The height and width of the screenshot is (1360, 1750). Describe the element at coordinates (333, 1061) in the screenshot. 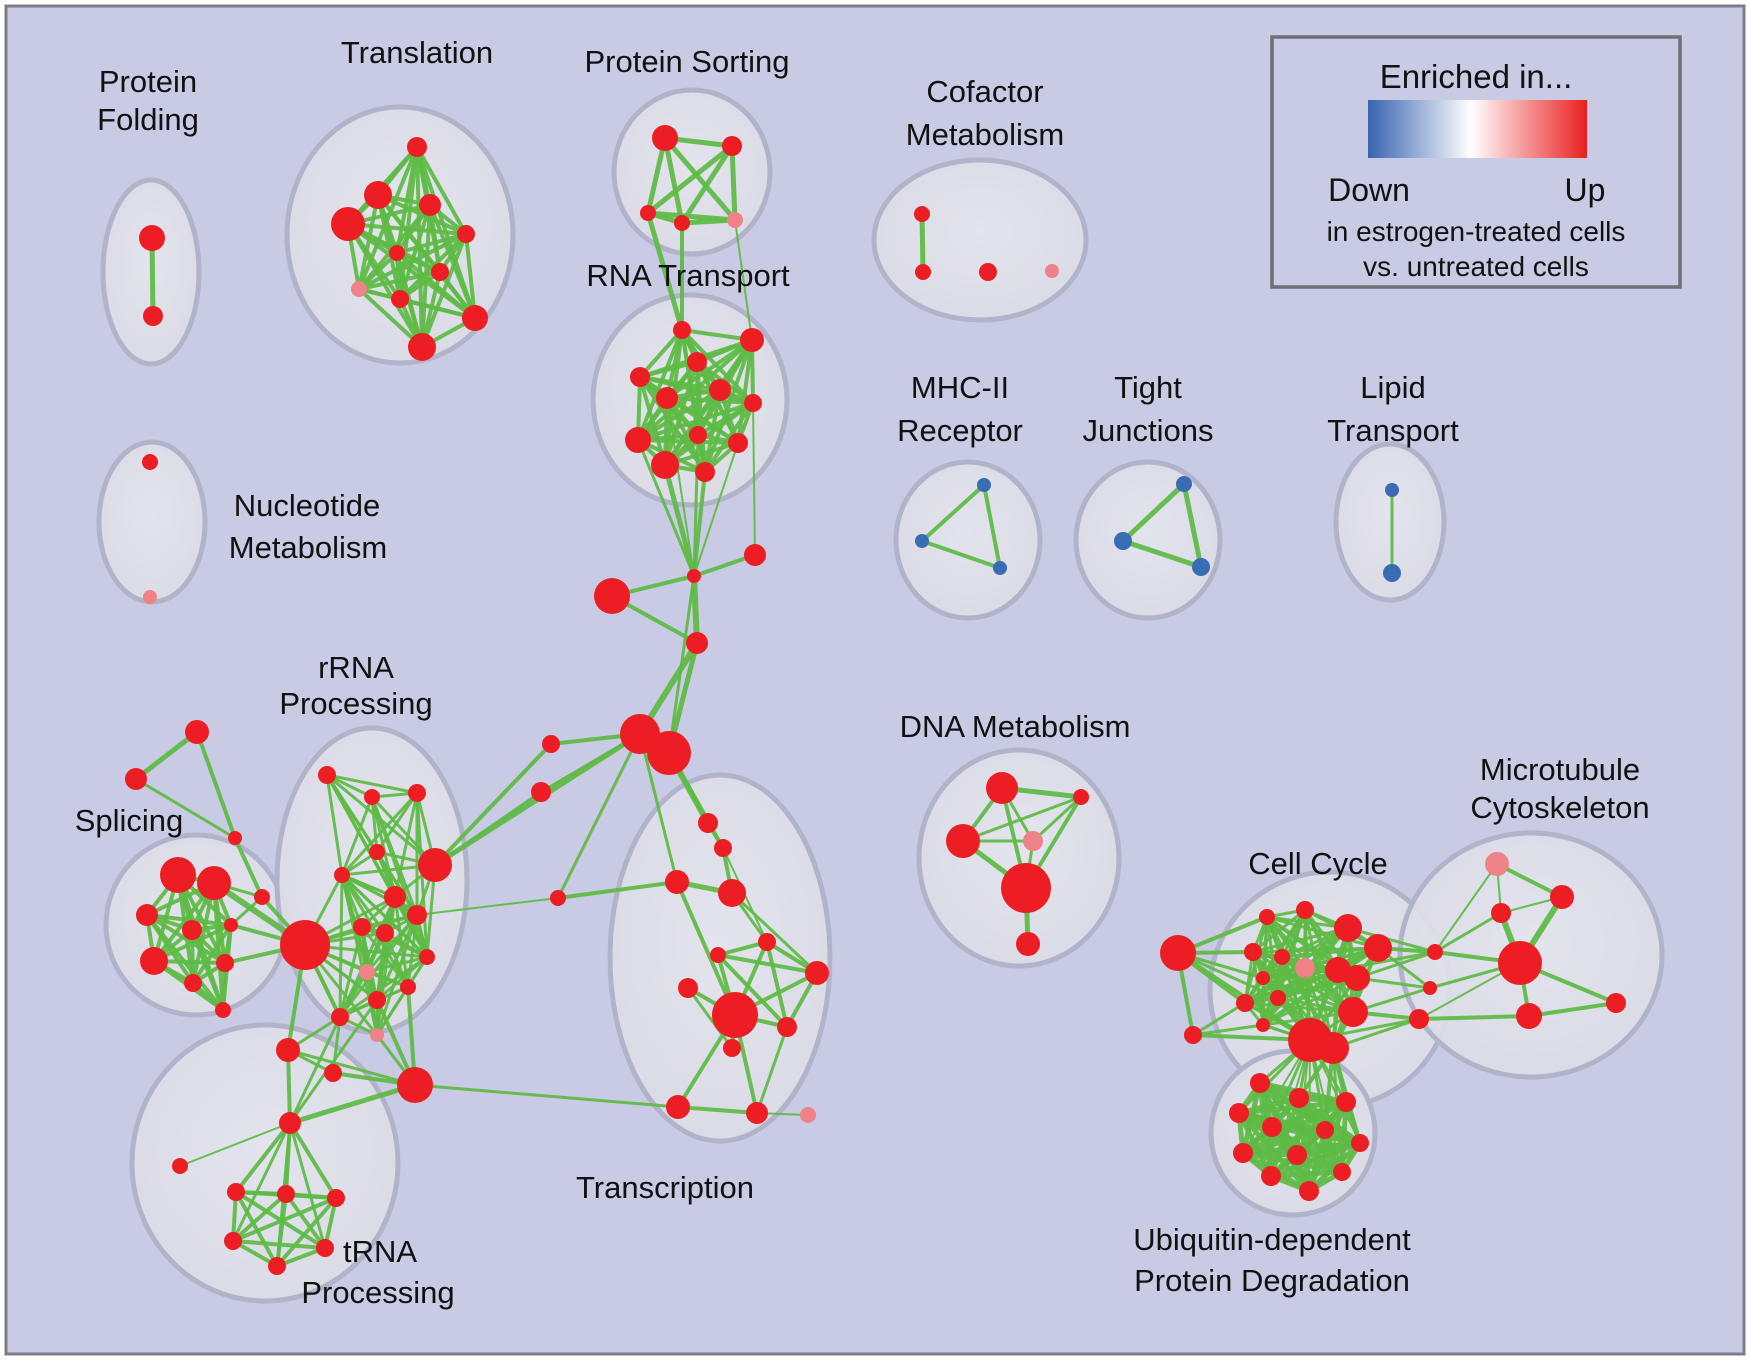

I see `edge-tn1-rr13` at that location.